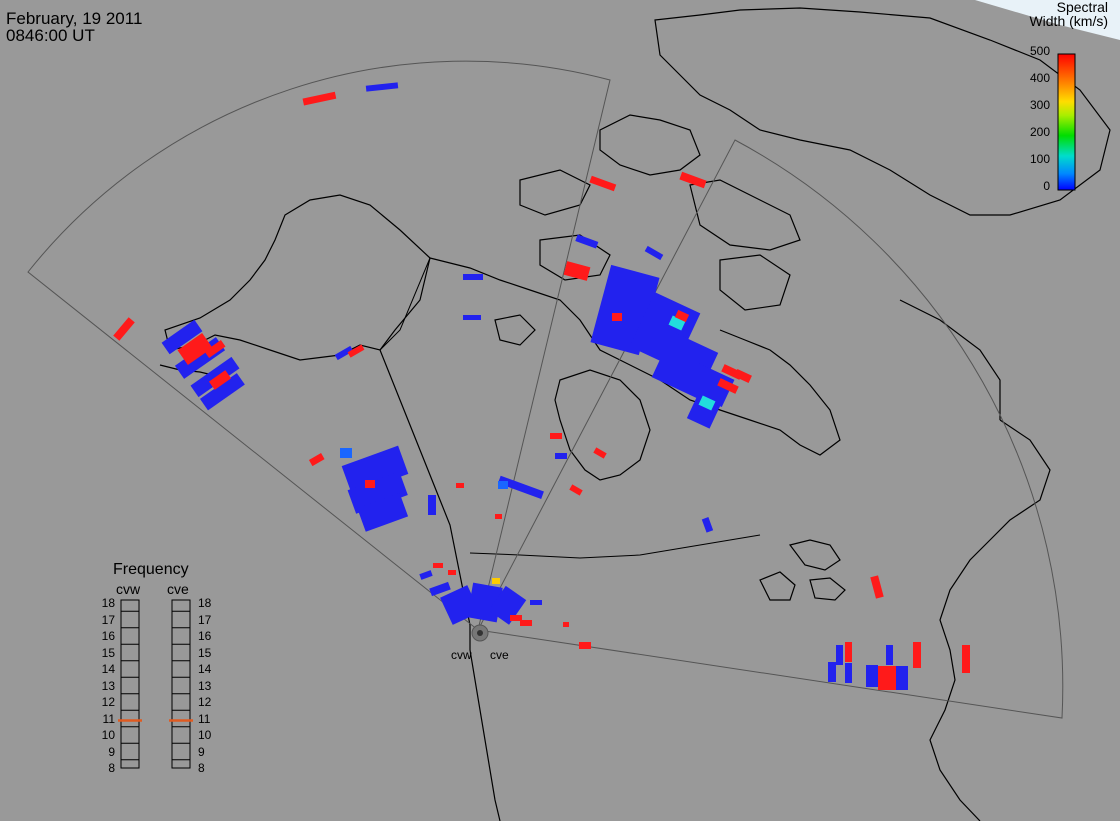  Describe the element at coordinates (181, 684) in the screenshot. I see `frequency-box-cve` at that location.